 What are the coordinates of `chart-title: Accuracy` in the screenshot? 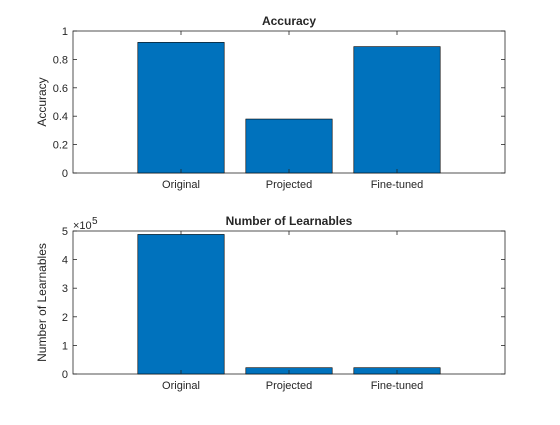 It's located at (289, 21).